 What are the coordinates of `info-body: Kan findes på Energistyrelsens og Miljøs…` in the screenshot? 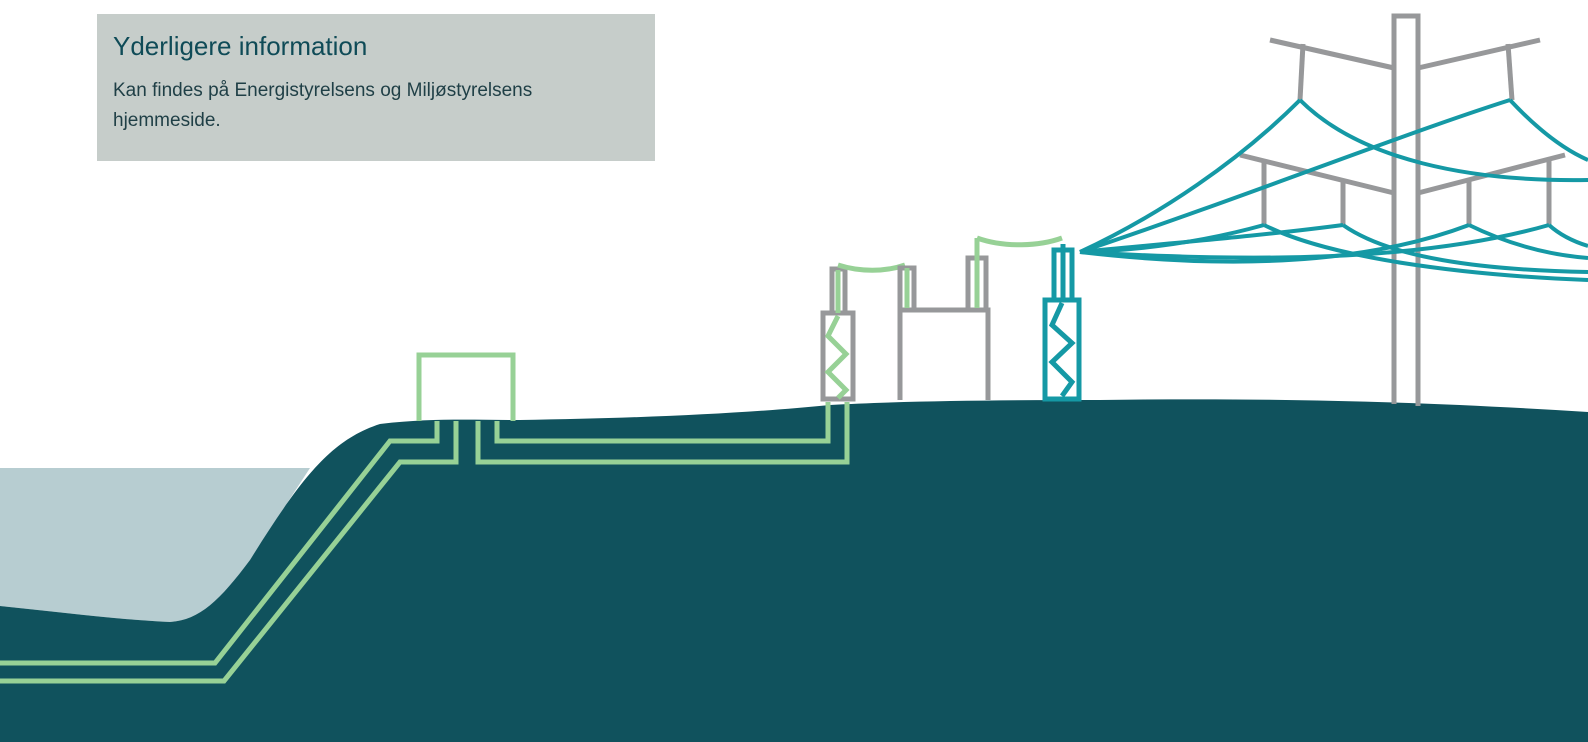 It's located at (323, 105).